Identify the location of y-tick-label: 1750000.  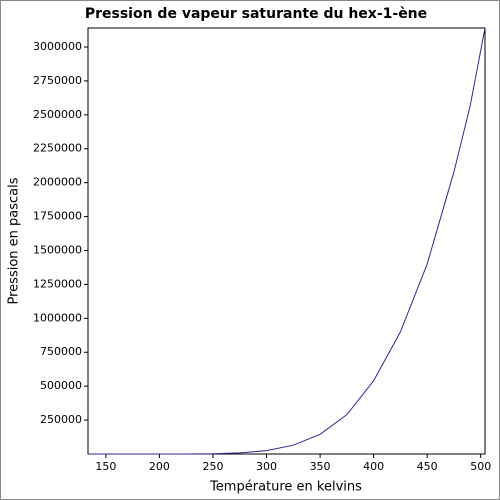
(57, 216).